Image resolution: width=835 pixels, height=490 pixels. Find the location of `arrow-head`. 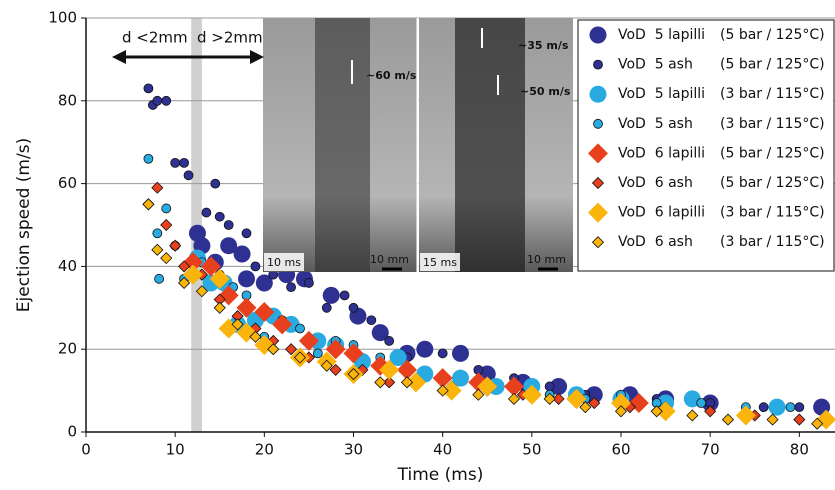

arrow-head is located at coordinates (257, 57).